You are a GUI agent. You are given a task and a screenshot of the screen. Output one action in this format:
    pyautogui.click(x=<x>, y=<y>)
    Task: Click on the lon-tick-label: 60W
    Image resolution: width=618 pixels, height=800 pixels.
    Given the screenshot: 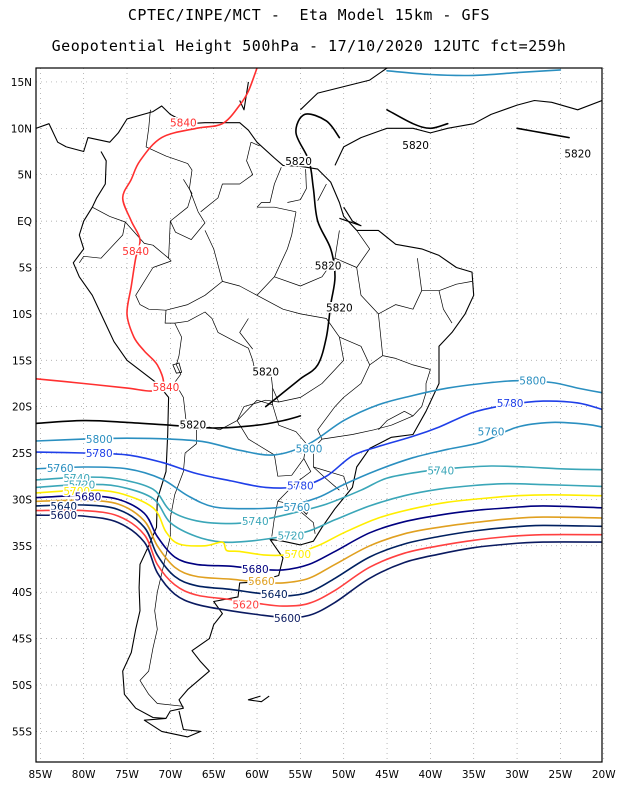 What is the action you would take?
    pyautogui.click(x=257, y=775)
    